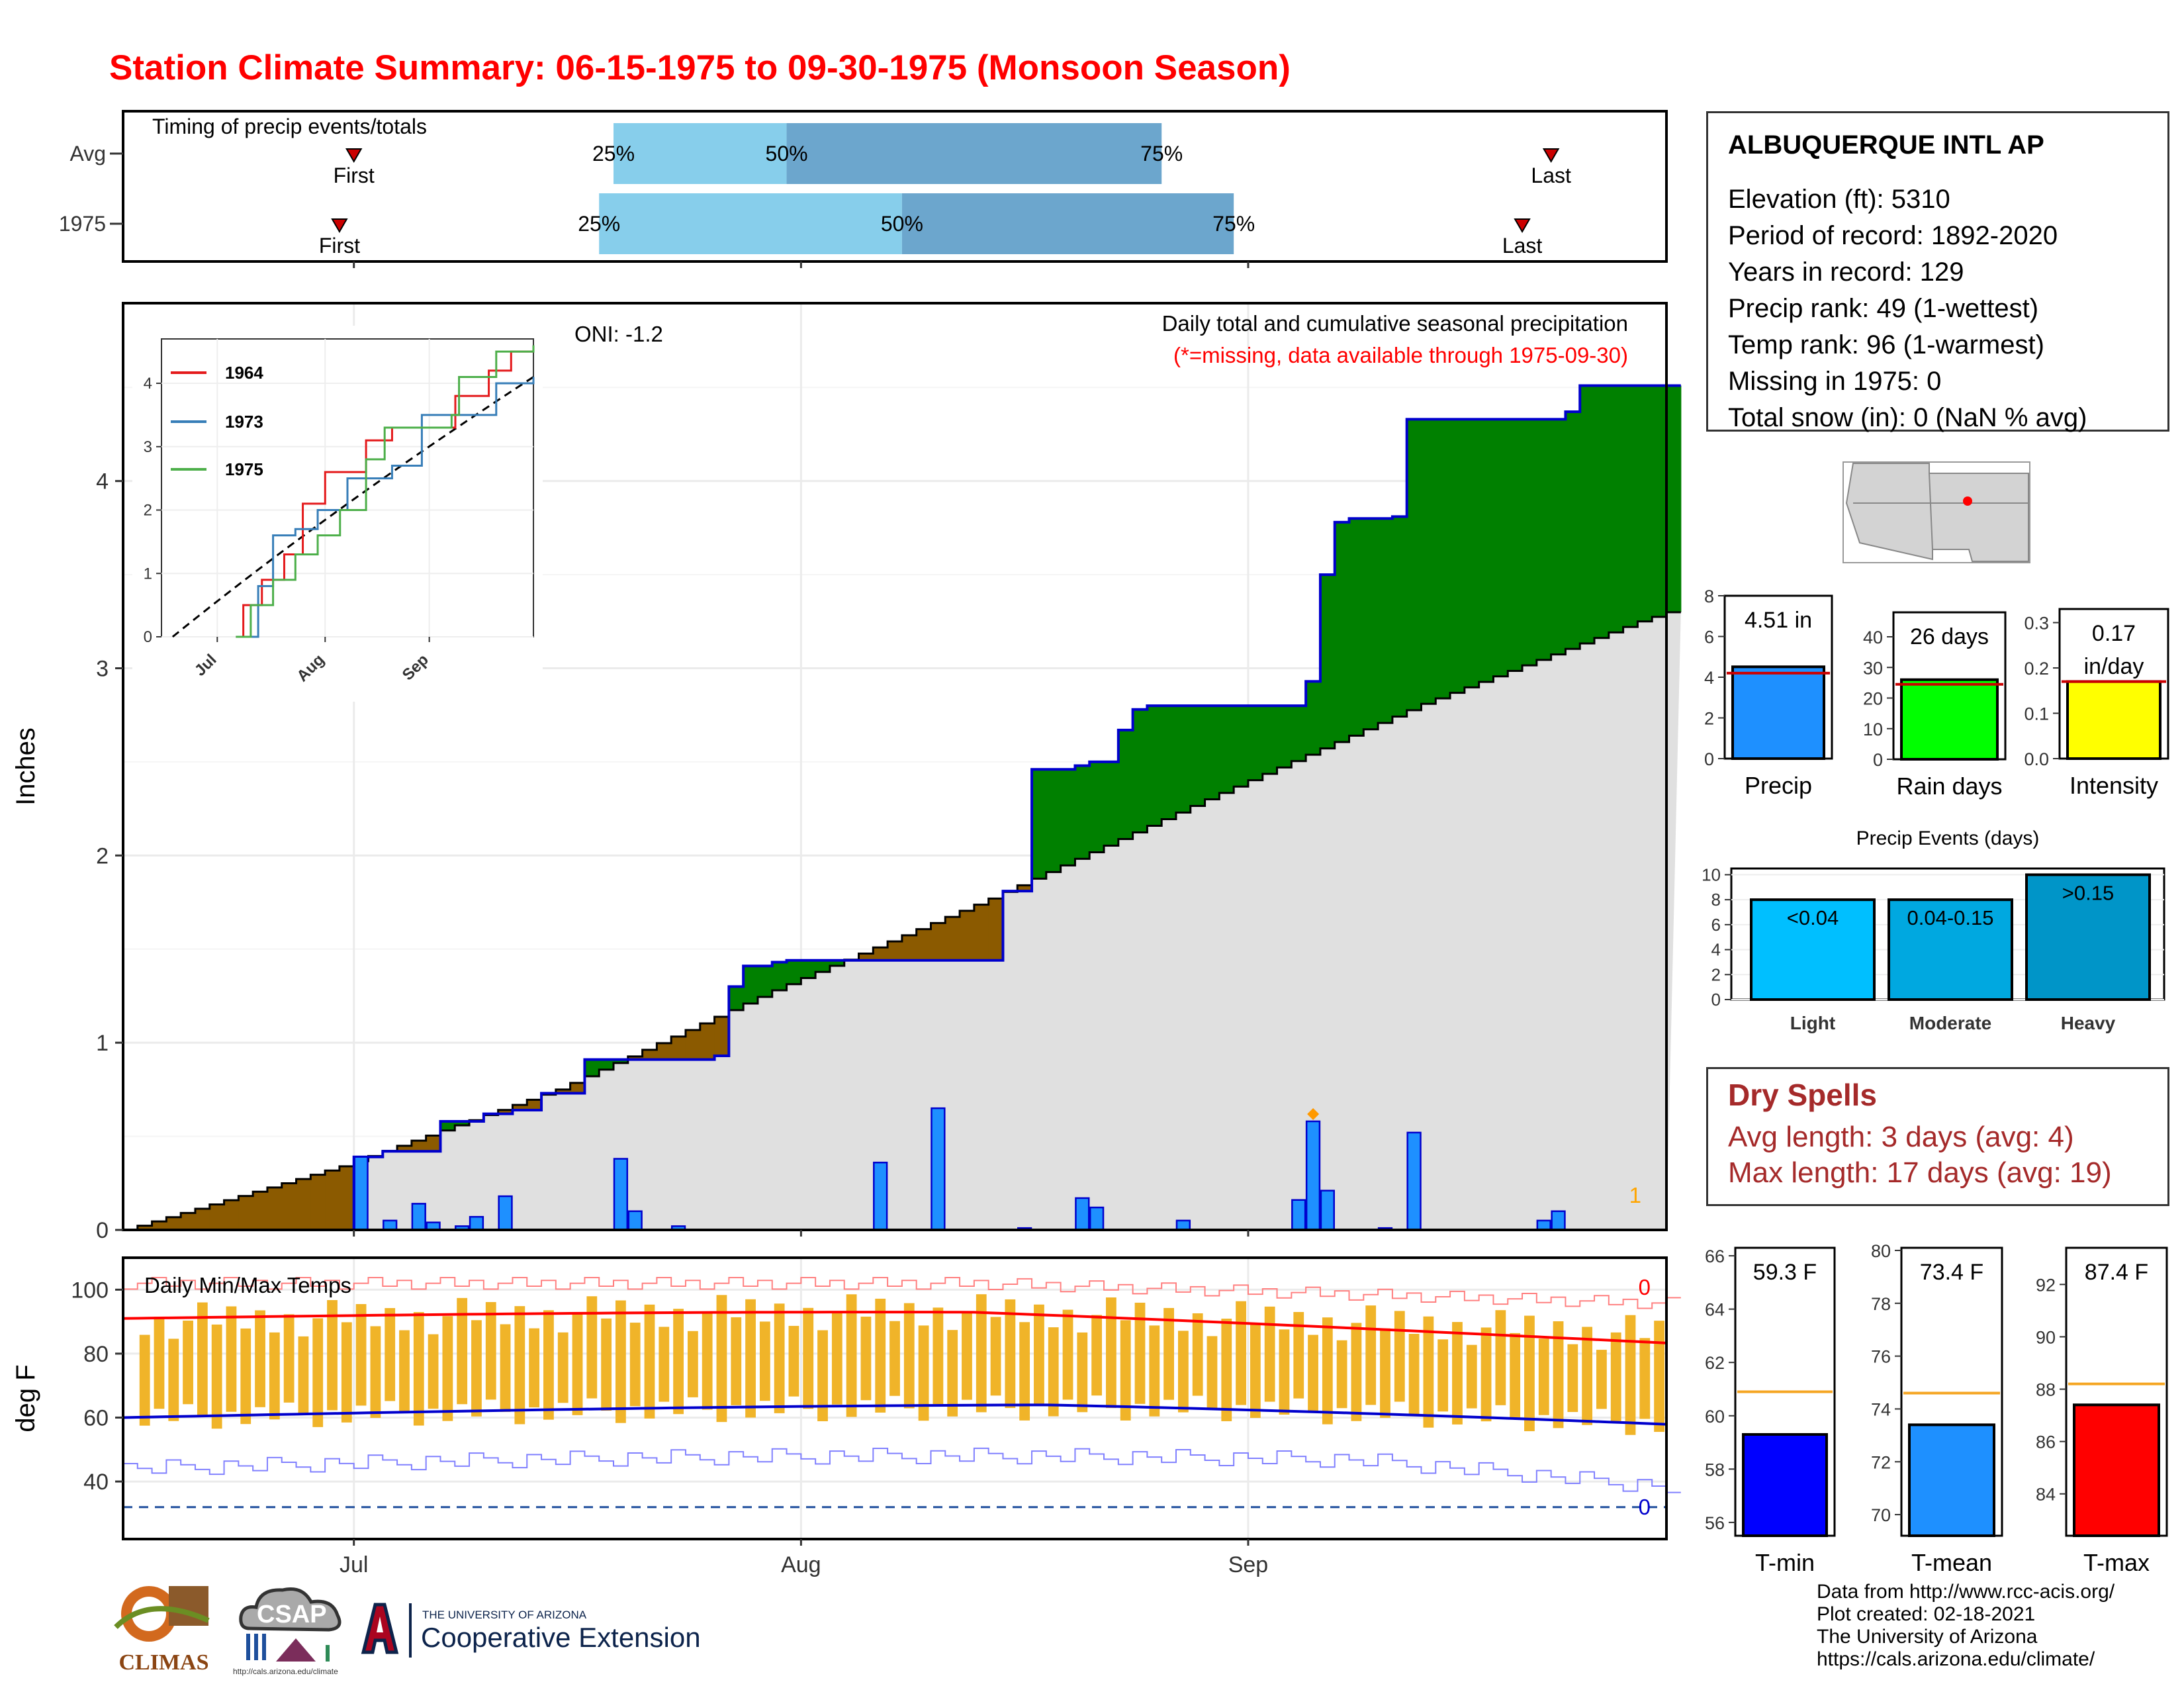 The width and height of the screenshot is (2184, 1688). Describe the element at coordinates (380, 1628) in the screenshot. I see `arizona-a-logo` at that location.